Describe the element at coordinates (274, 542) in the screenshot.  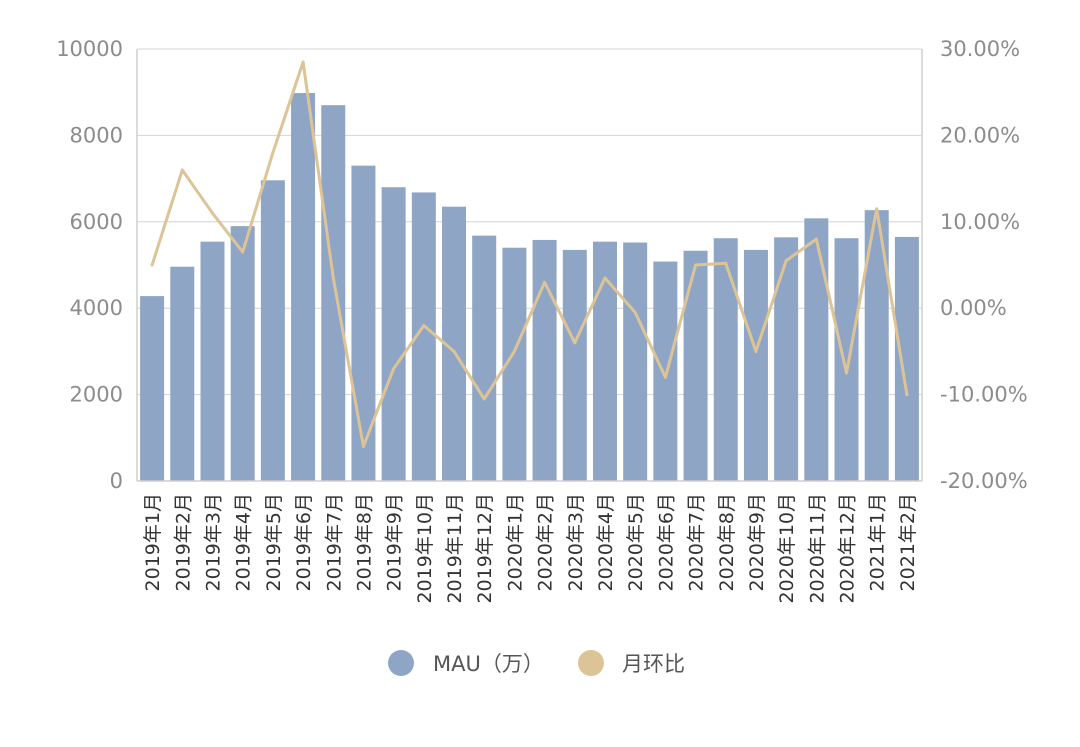
I see `x-tick-label: 2019年5月` at that location.